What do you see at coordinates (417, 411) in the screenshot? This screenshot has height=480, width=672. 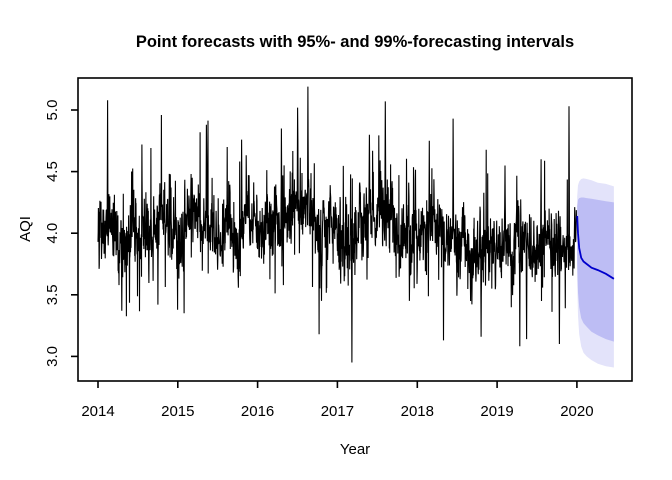 I see `x-tick-label: 2018` at bounding box center [417, 411].